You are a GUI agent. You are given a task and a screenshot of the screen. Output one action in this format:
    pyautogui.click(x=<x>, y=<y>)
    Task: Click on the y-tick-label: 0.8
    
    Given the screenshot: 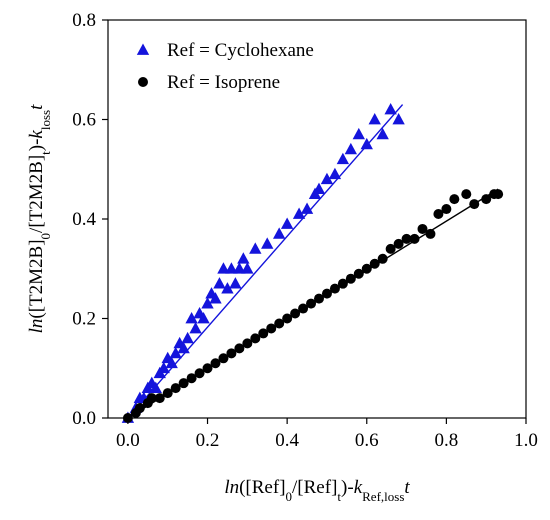 What is the action you would take?
    pyautogui.click(x=84, y=20)
    